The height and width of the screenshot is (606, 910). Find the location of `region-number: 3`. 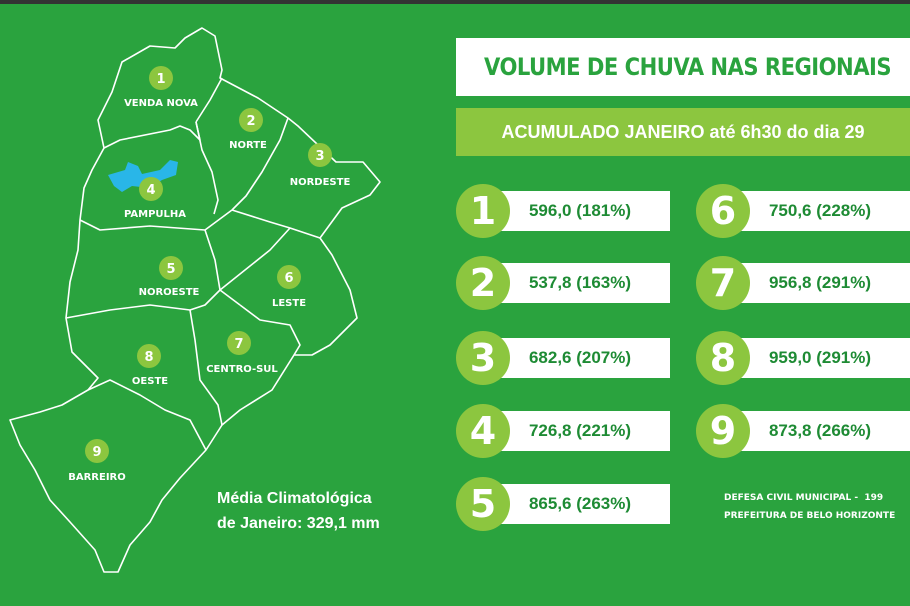

region-number: 3 is located at coordinates (483, 358).